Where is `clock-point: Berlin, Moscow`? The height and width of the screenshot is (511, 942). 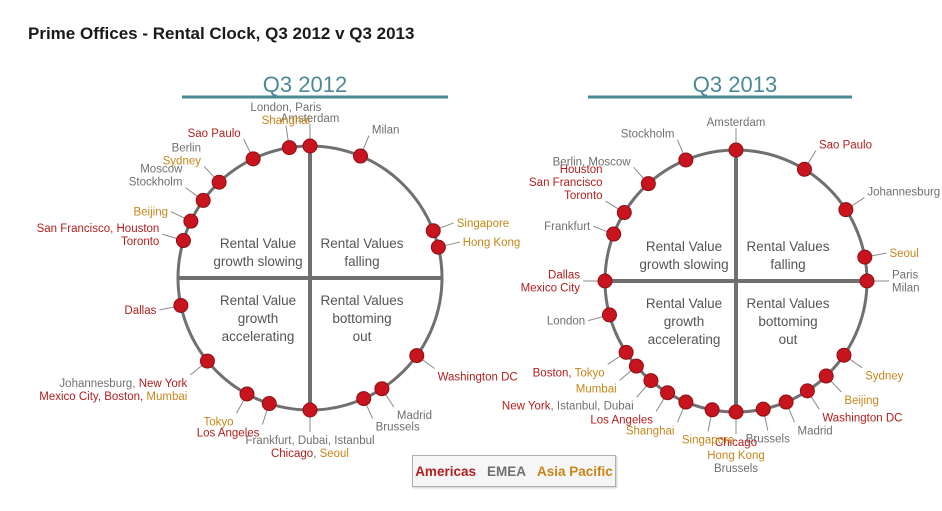
clock-point: Berlin, Moscow is located at coordinates (604, 174).